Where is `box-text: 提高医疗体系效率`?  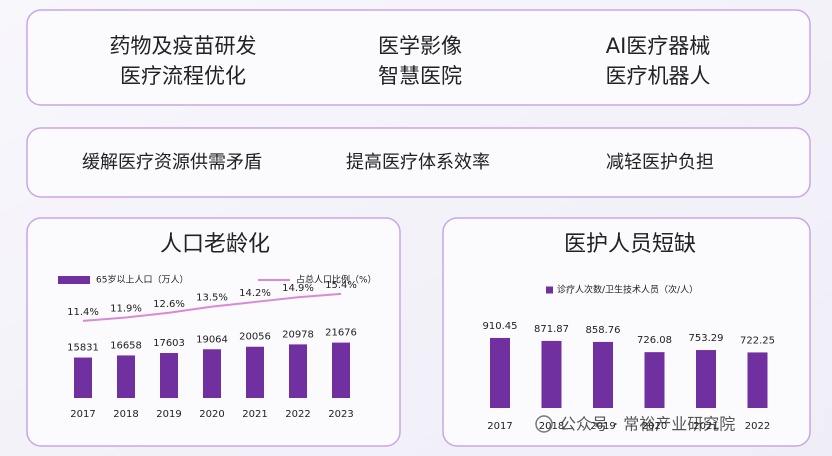 box-text: 提高医疗体系效率 is located at coordinates (418, 162).